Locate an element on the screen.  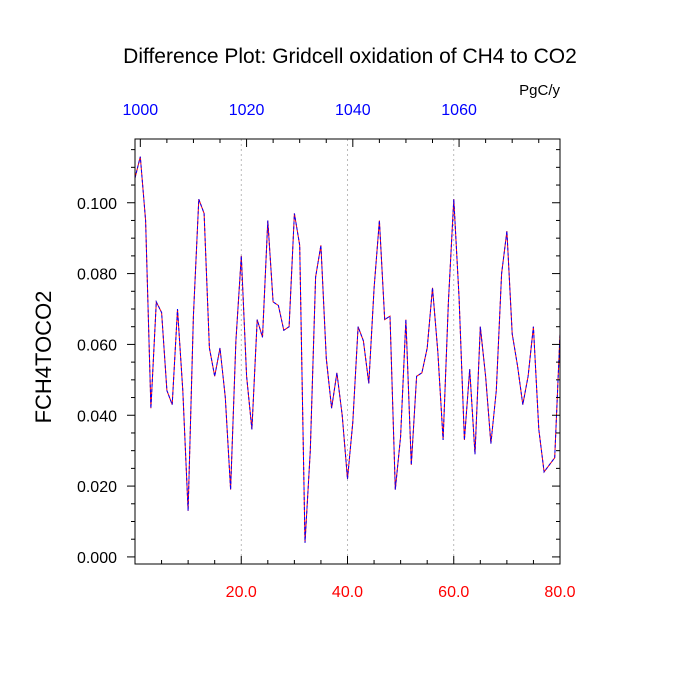
top-tick-label: 1020 is located at coordinates (247, 110).